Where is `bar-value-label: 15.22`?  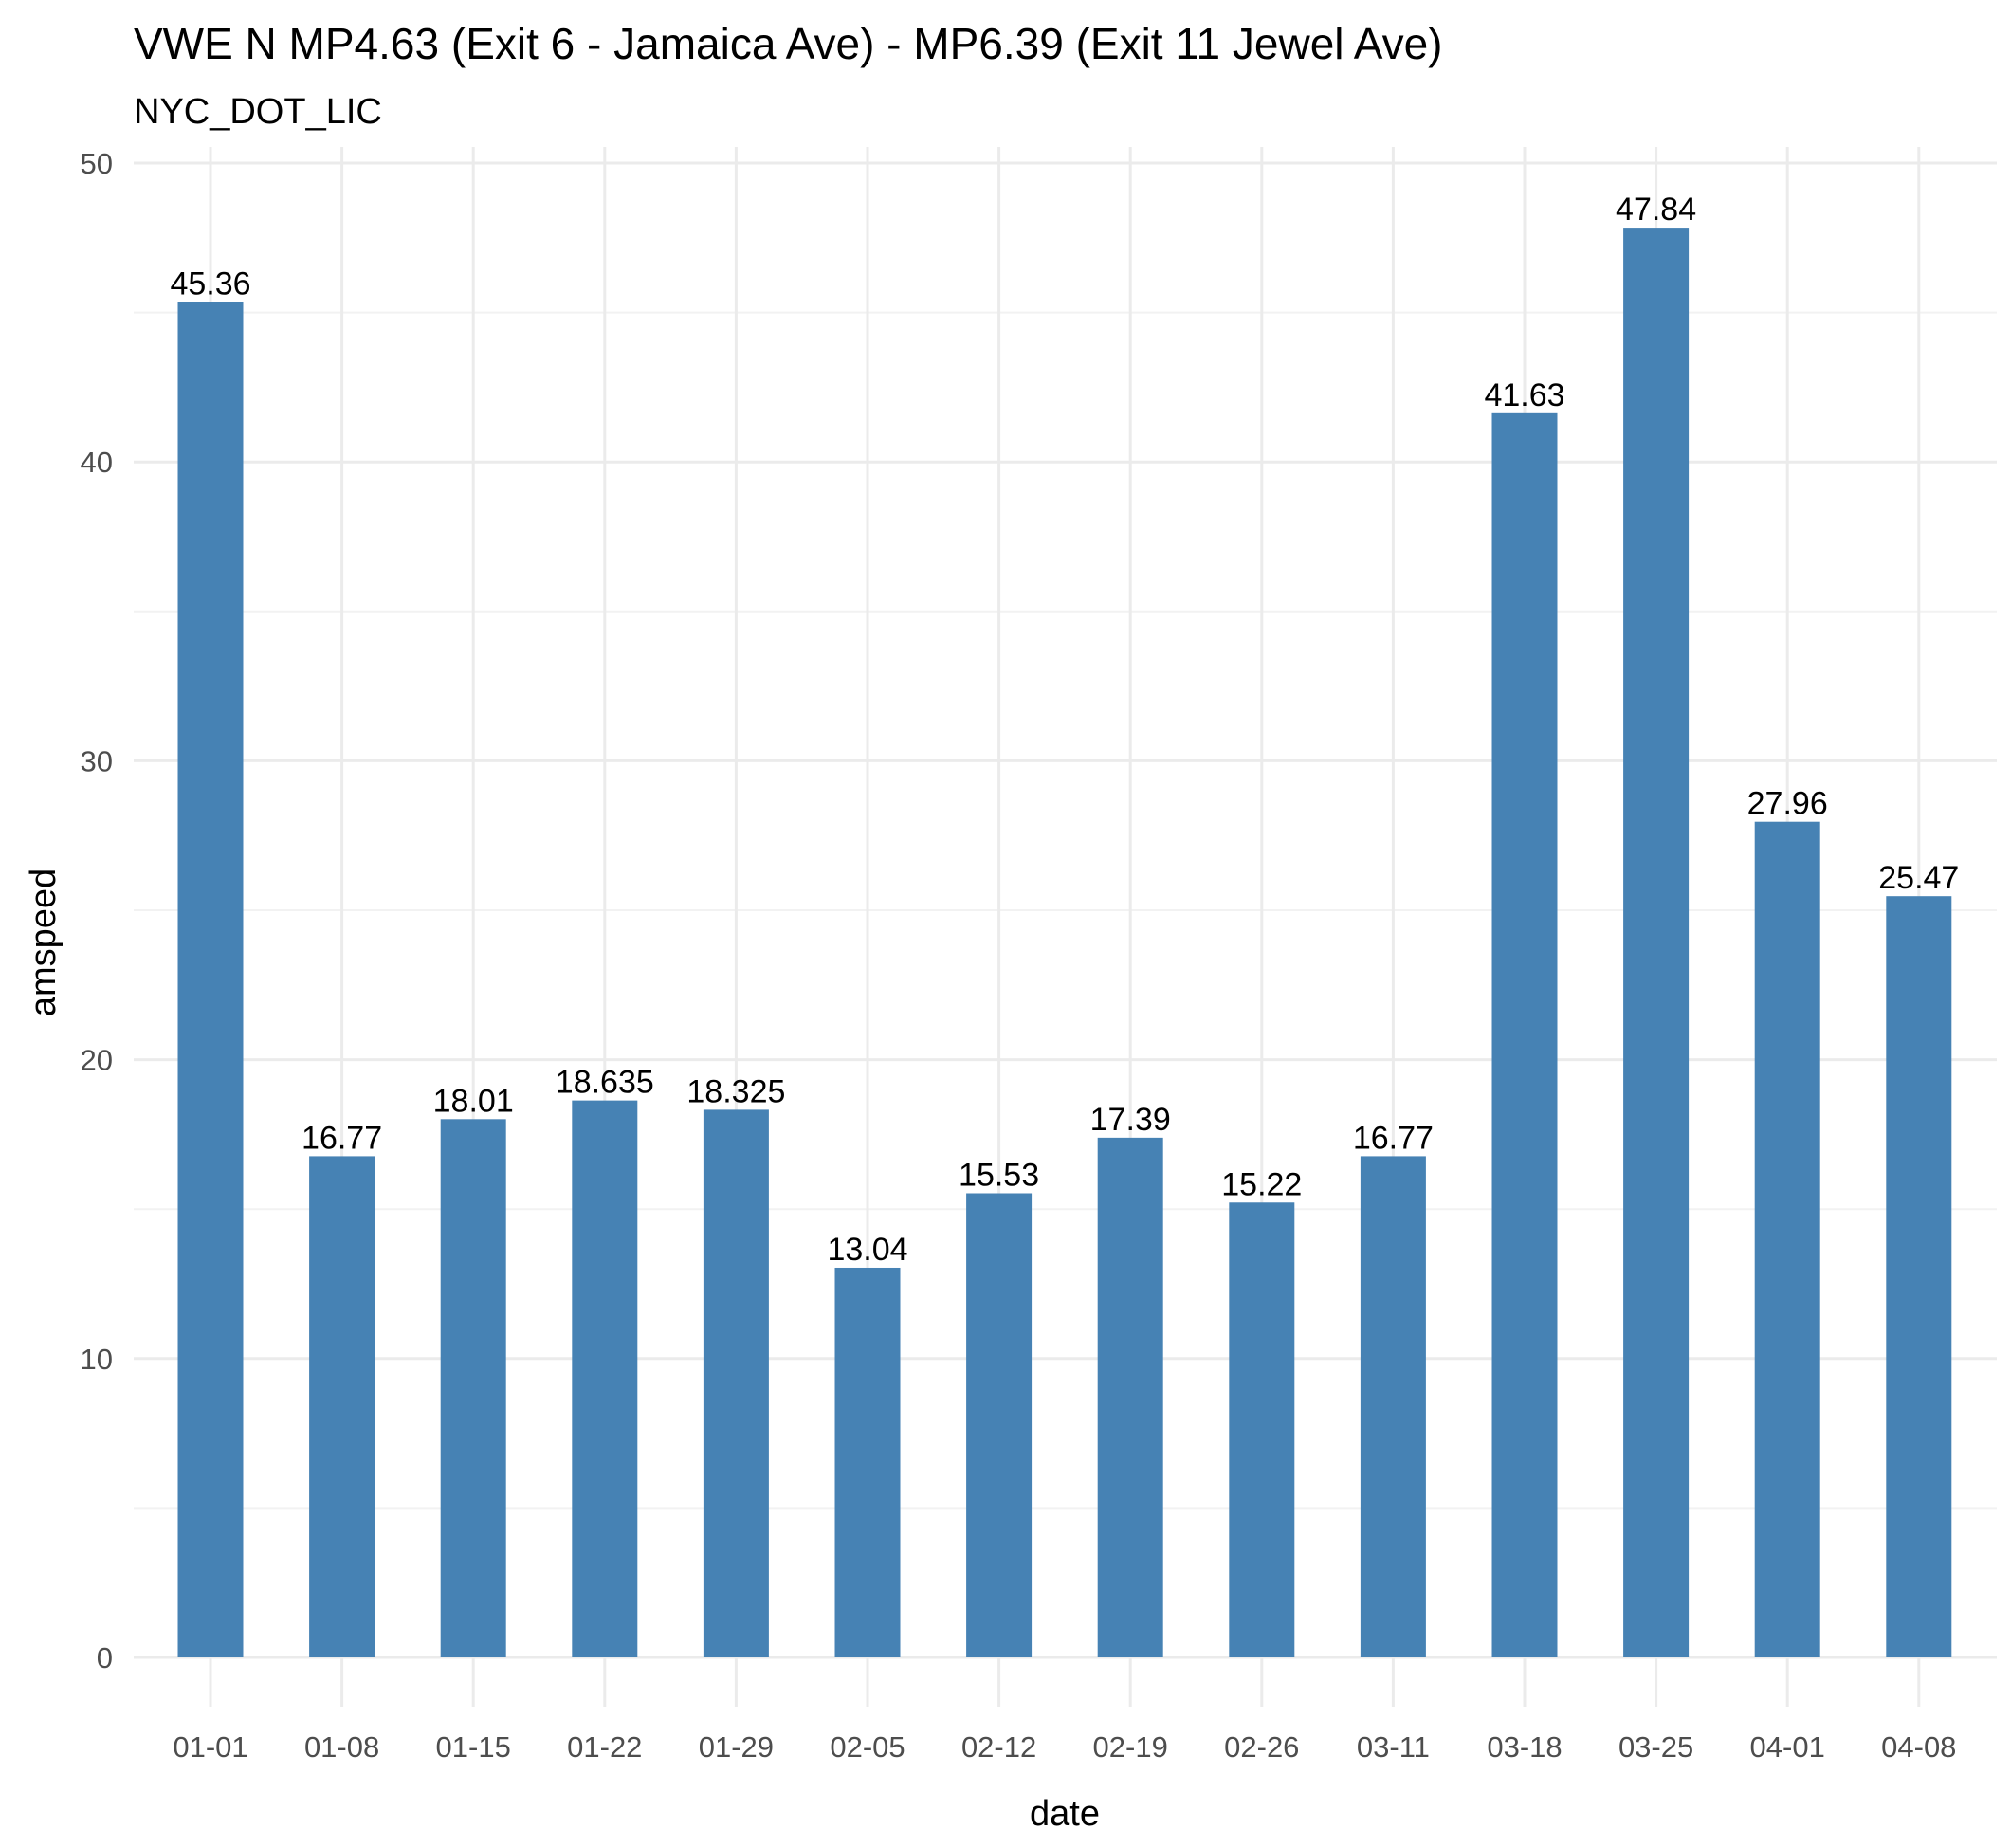
bar-value-label: 15.22 is located at coordinates (1262, 1184).